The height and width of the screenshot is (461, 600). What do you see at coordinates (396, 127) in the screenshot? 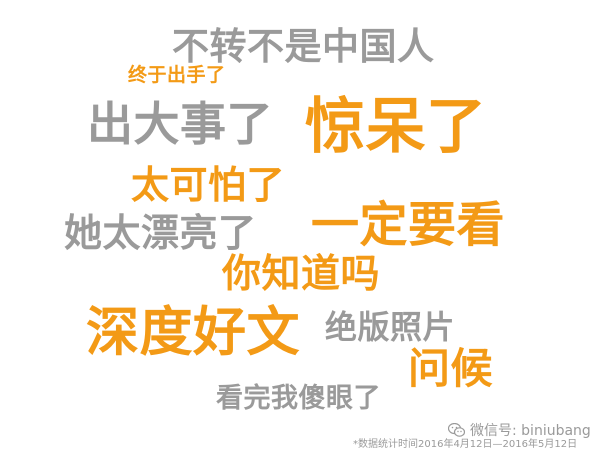
I see `phrase-4: 惊呆了` at bounding box center [396, 127].